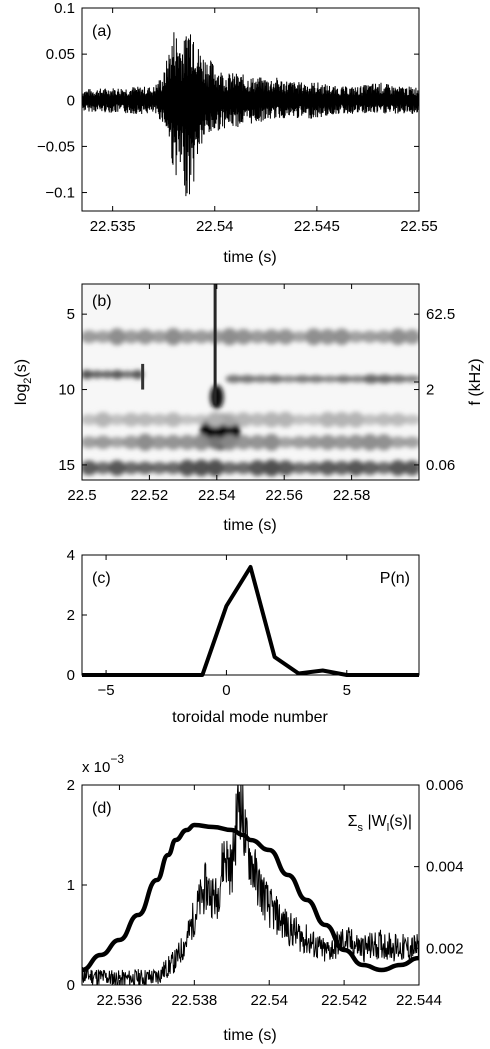 Image resolution: width=490 pixels, height=1049 pixels. What do you see at coordinates (71, 100) in the screenshot?
I see `panel-a-ytick-label: 0` at bounding box center [71, 100].